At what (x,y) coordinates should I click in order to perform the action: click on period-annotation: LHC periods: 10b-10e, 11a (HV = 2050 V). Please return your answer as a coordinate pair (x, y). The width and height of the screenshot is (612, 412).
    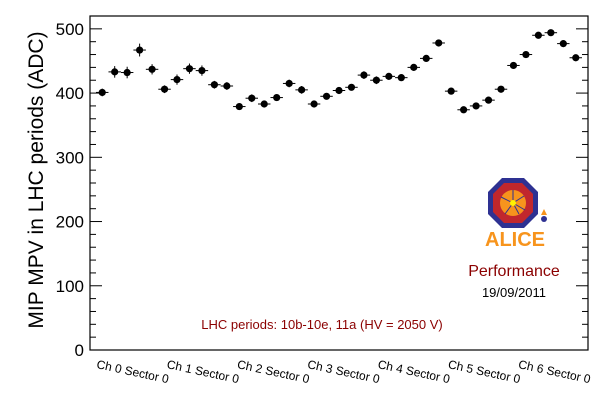
    Looking at the image, I should click on (321, 324).